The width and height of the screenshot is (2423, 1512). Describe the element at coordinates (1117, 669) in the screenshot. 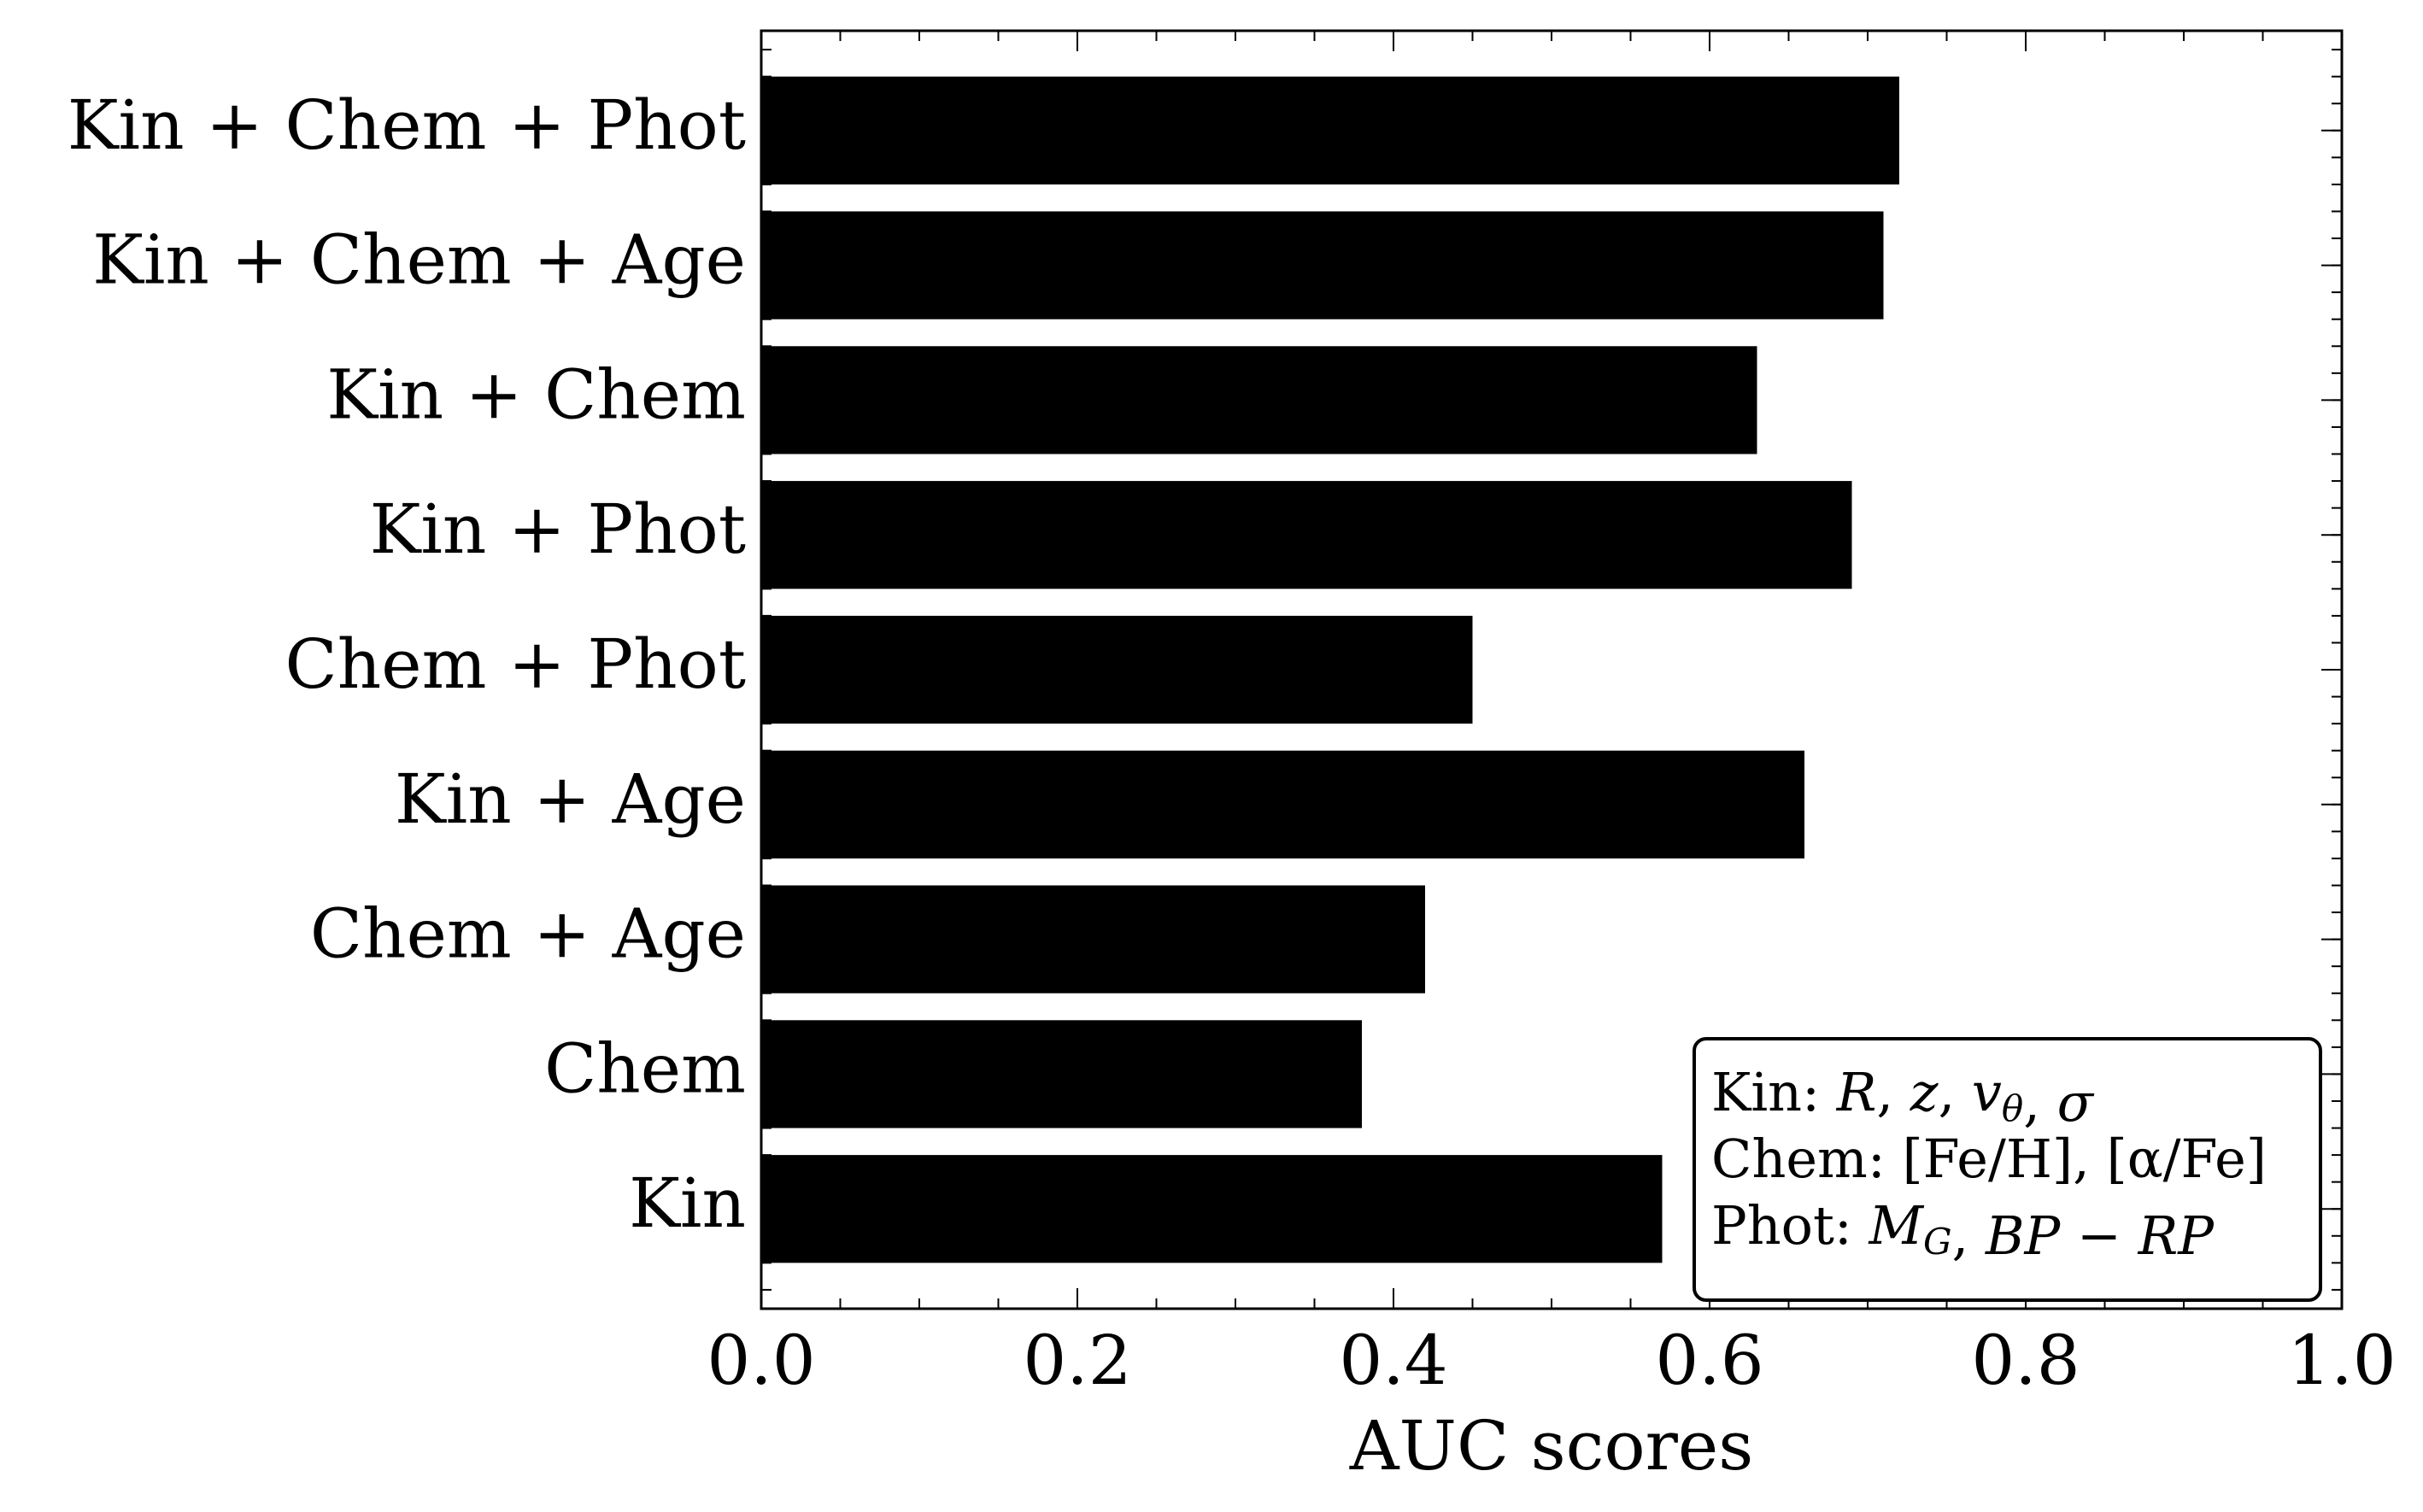

I see `bar-chem-phot` at that location.